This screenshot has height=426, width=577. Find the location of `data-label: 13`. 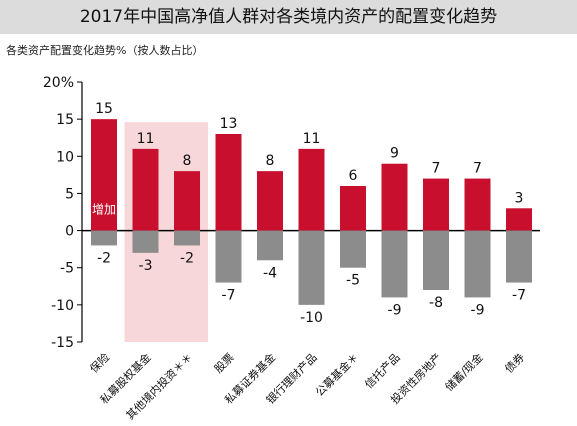

data-label: 13 is located at coordinates (229, 124).